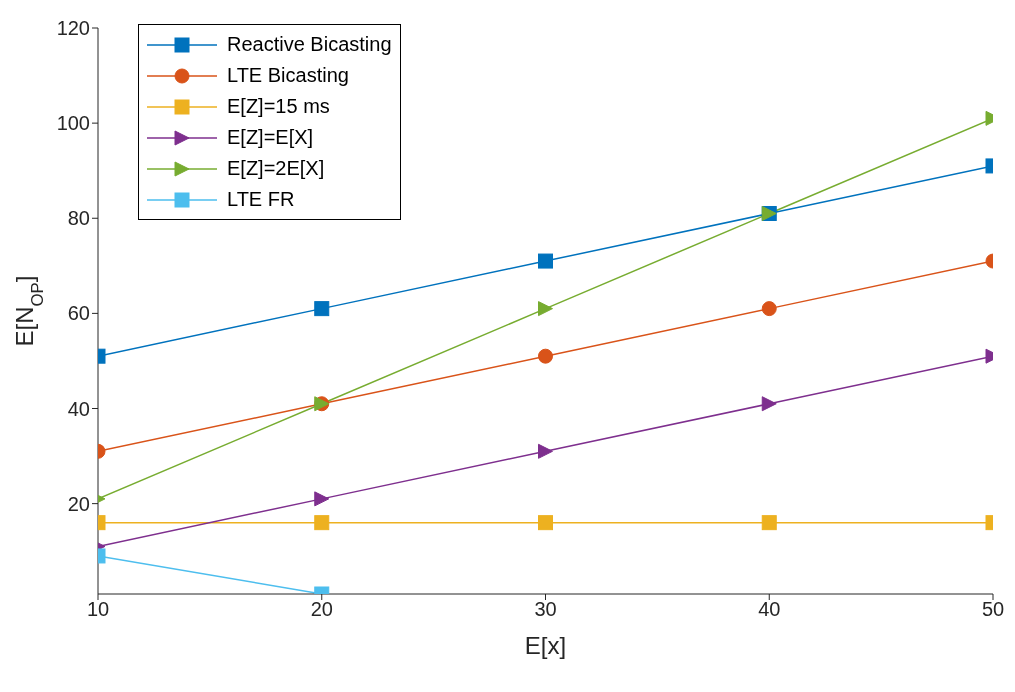  What do you see at coordinates (98, 609) in the screenshot?
I see `x-tick-label: 10` at bounding box center [98, 609].